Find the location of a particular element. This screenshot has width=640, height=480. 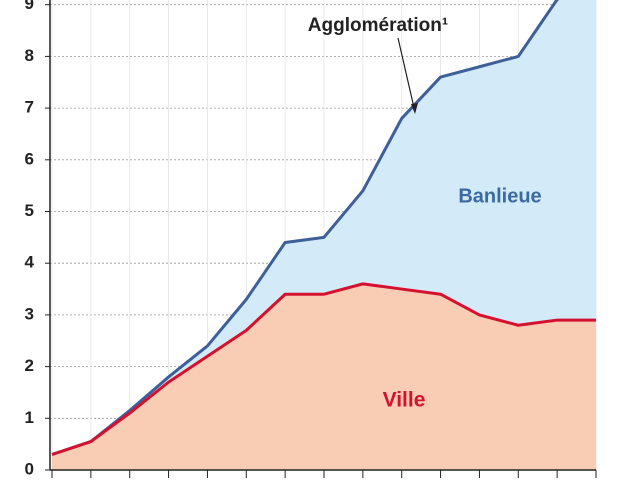

y-tick-label: 2 is located at coordinates (29, 365).